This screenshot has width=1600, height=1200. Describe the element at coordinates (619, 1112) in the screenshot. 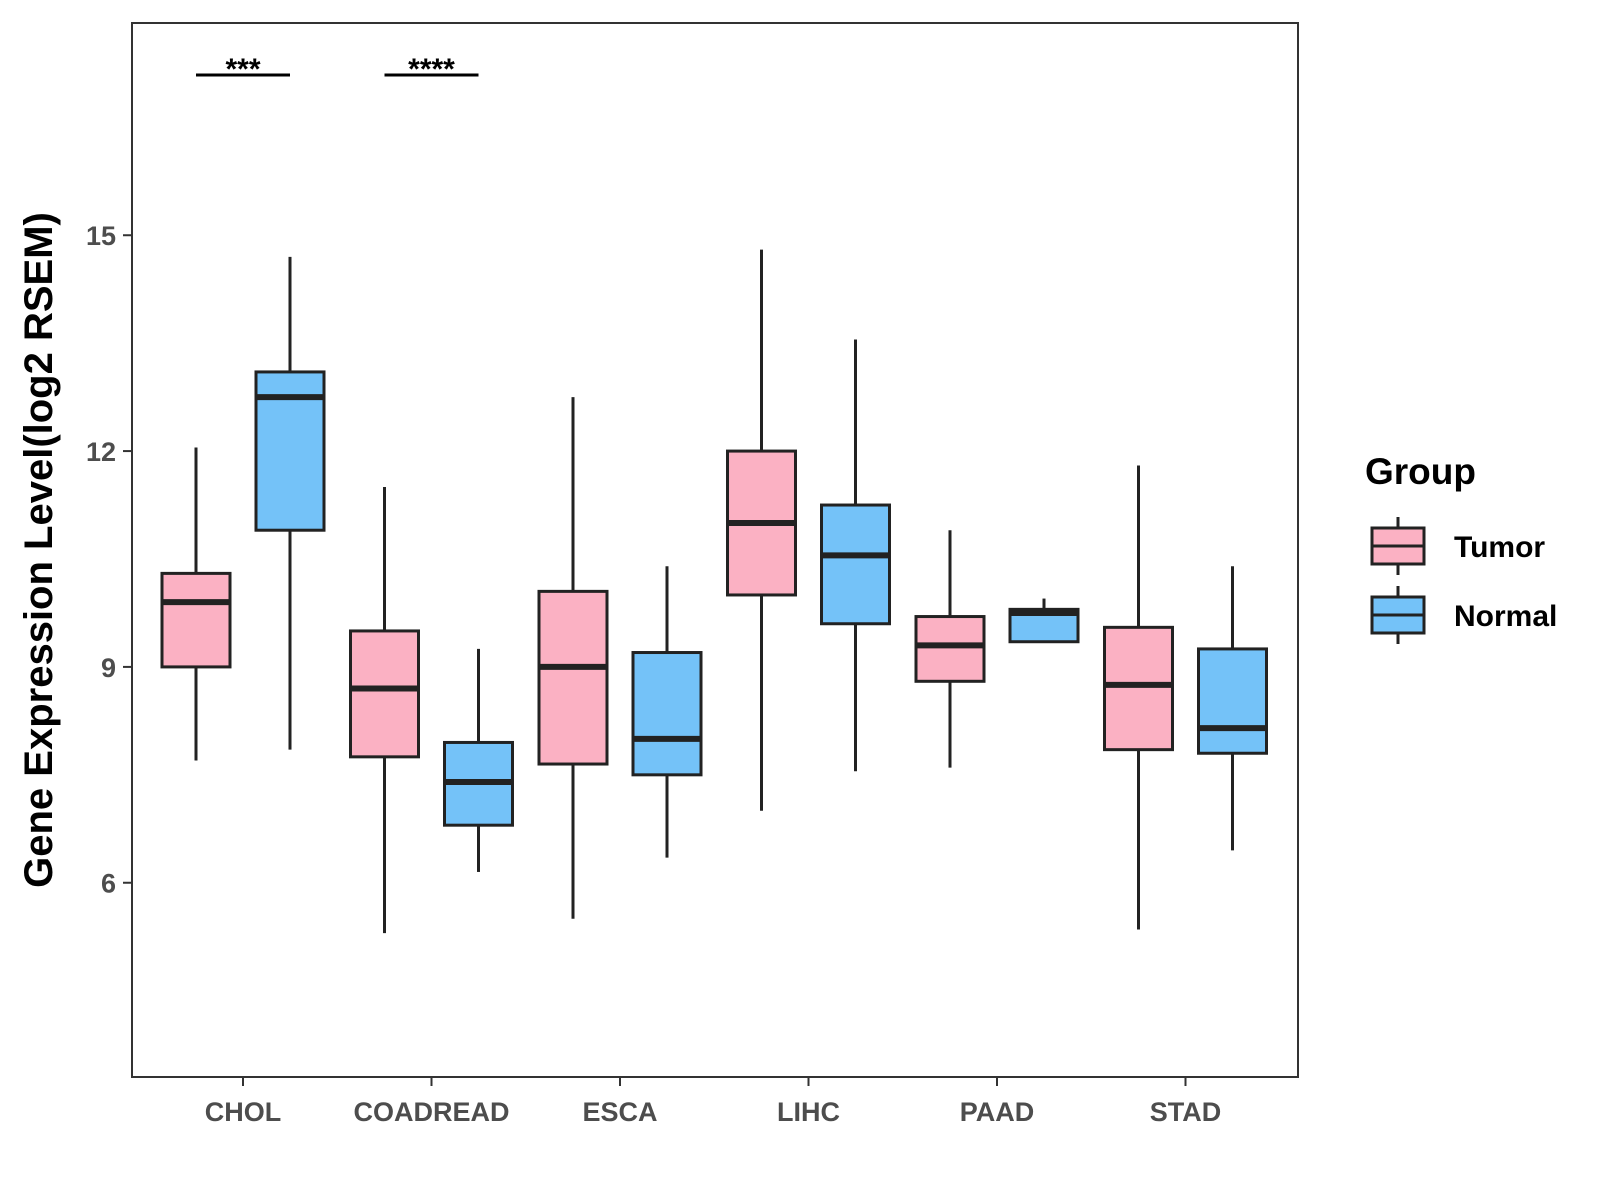

I see `x-tick-label: ESCA` at that location.